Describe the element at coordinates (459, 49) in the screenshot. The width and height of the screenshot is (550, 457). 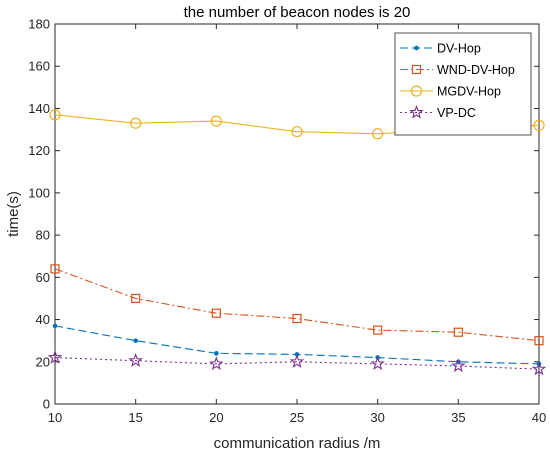
I see `legend-label: DV-Hop` at that location.